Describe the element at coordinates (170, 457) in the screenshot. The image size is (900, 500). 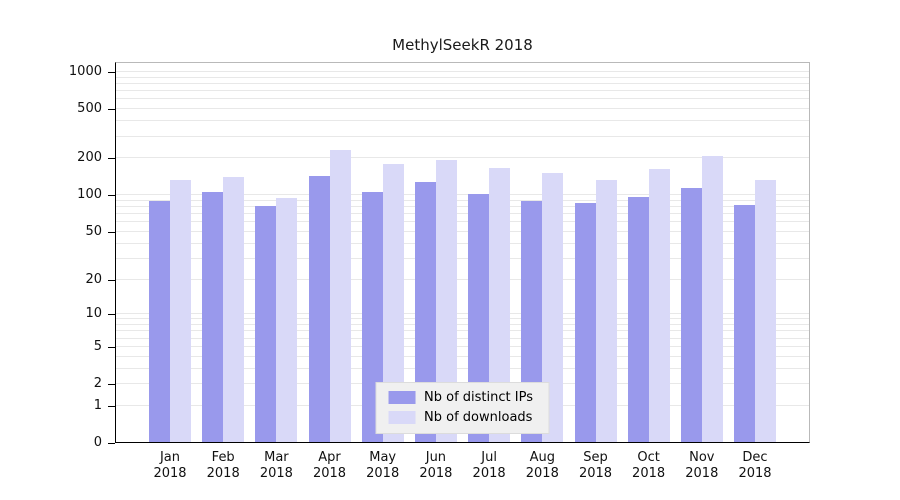
I see `x-axis-month-label: Jan` at that location.